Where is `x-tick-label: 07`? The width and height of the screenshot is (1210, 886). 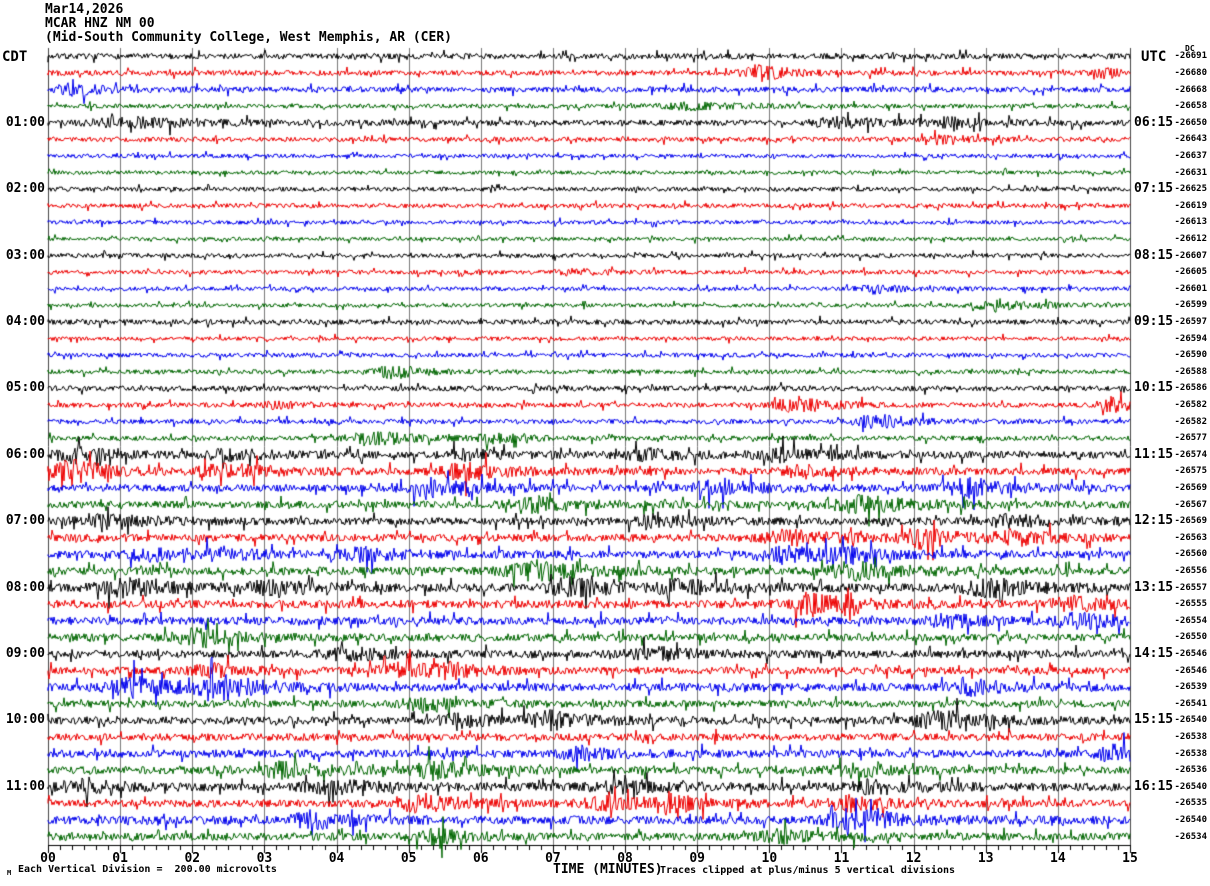
x-tick-label: 07 is located at coordinates (553, 858).